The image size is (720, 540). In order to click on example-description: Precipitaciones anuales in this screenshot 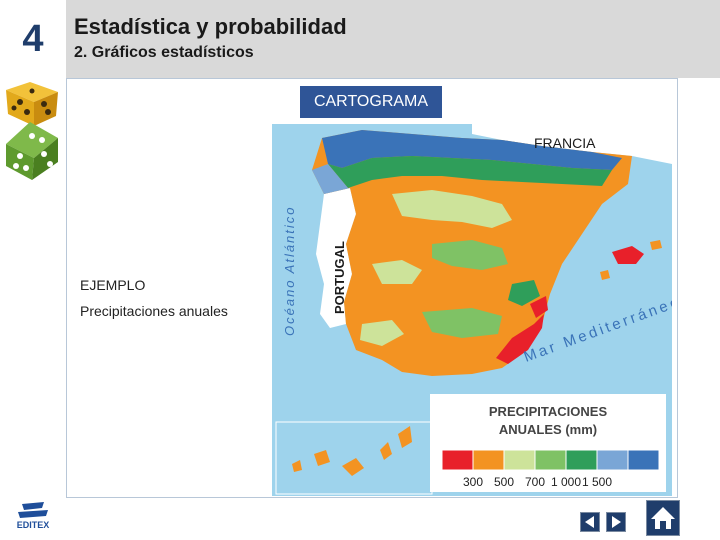, I will do `click(154, 311)`.